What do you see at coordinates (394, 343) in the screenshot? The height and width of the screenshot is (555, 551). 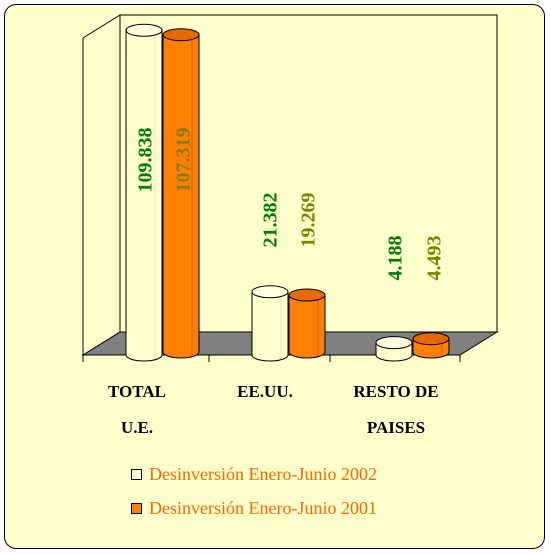 I see `bar-2002-resto-paises-top` at bounding box center [394, 343].